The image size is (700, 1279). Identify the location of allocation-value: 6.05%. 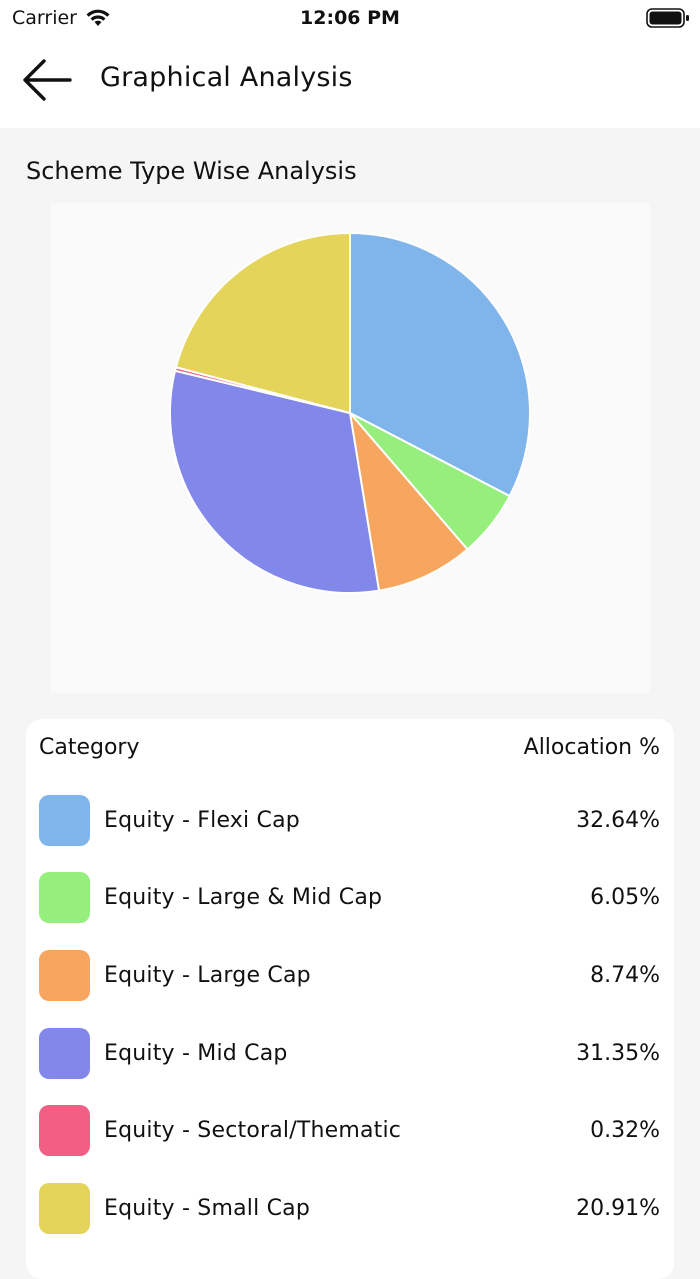
(625, 897).